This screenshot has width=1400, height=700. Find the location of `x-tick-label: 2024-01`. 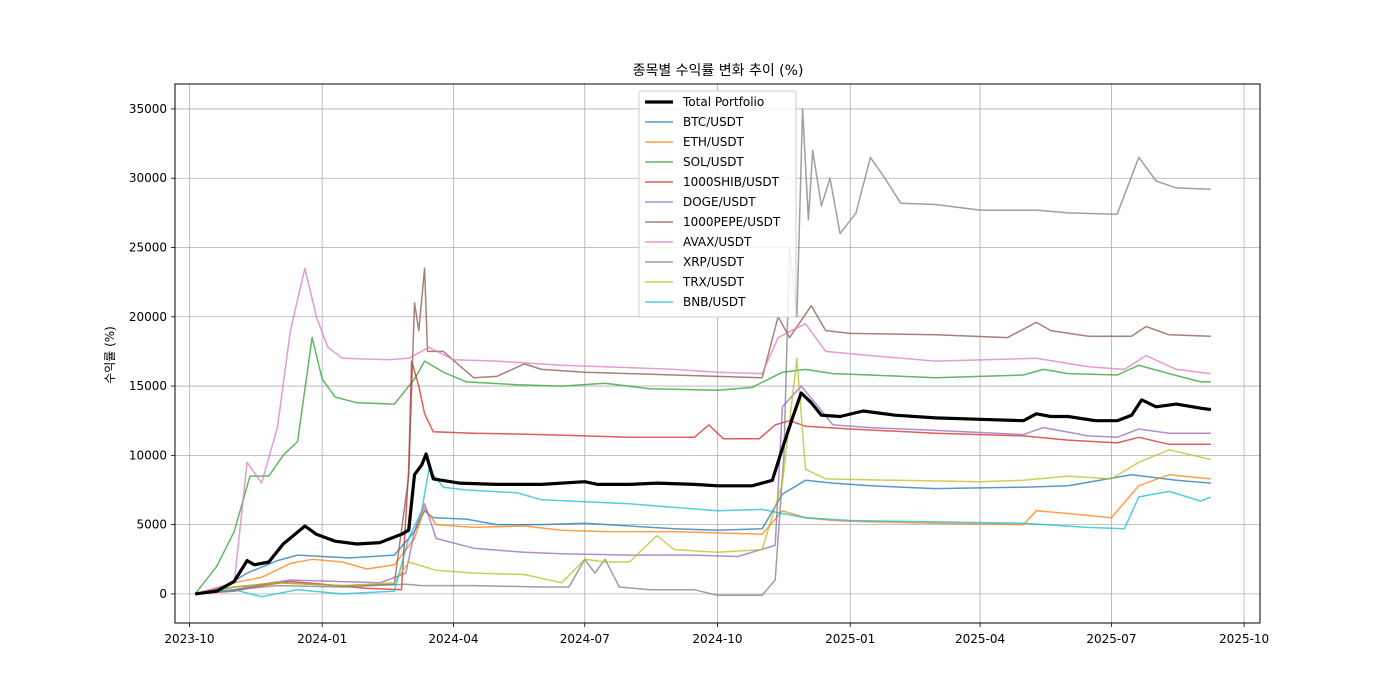

x-tick-label: 2024-01 is located at coordinates (322, 639).